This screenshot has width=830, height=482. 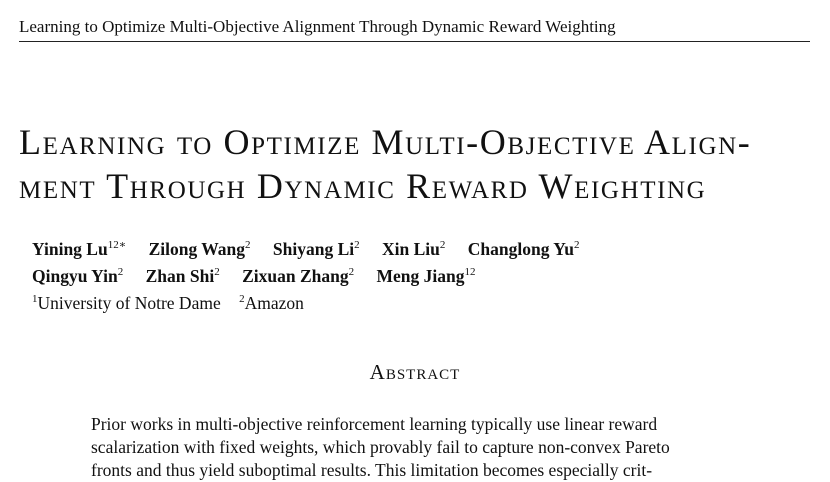 I want to click on author: Qingyu Yin2, so click(x=78, y=276).